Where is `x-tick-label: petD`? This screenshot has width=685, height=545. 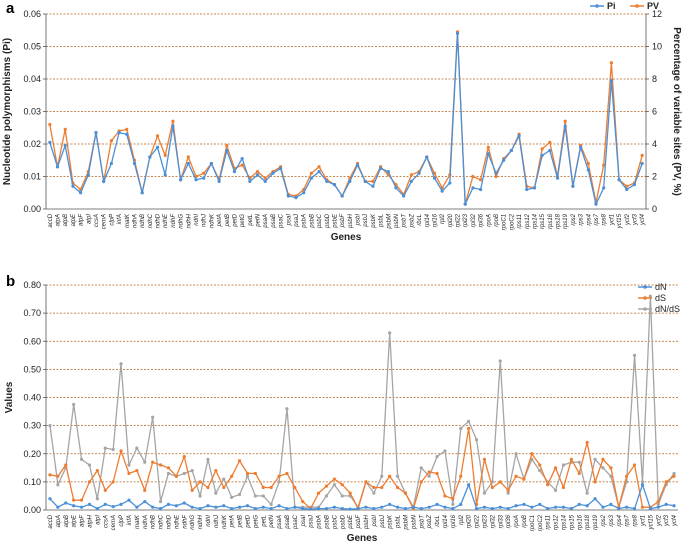 x-tick-label: petD is located at coordinates (248, 521).